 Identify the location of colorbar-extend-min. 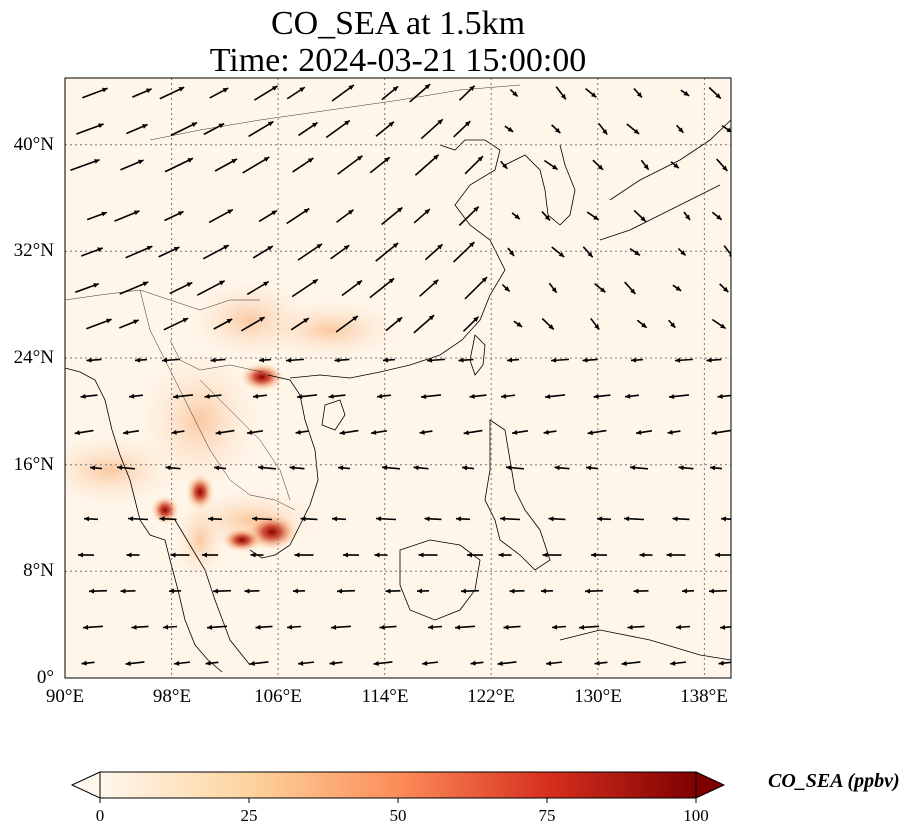
(85, 785).